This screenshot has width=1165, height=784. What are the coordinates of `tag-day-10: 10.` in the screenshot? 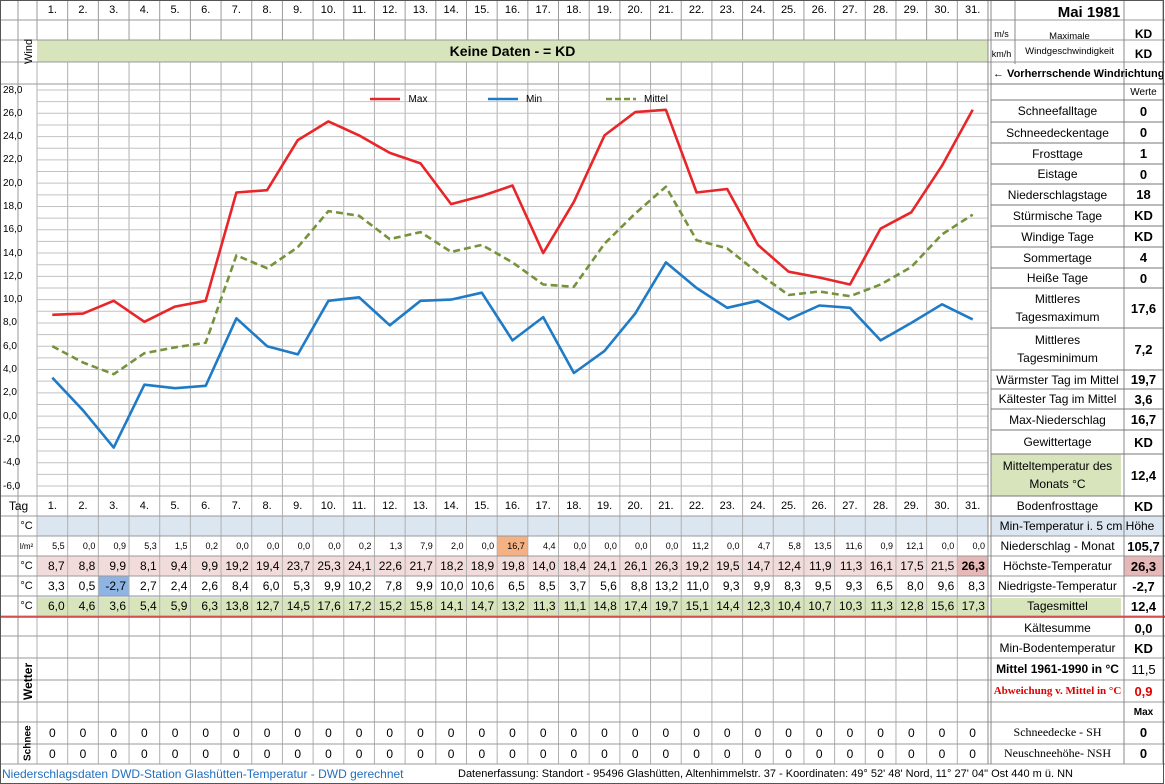 It's located at (328, 506).